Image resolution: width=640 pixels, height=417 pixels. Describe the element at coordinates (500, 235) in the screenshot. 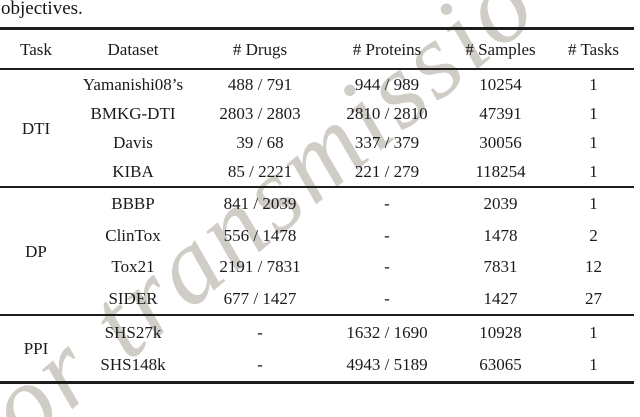

I see `samples-cell: 1478` at that location.